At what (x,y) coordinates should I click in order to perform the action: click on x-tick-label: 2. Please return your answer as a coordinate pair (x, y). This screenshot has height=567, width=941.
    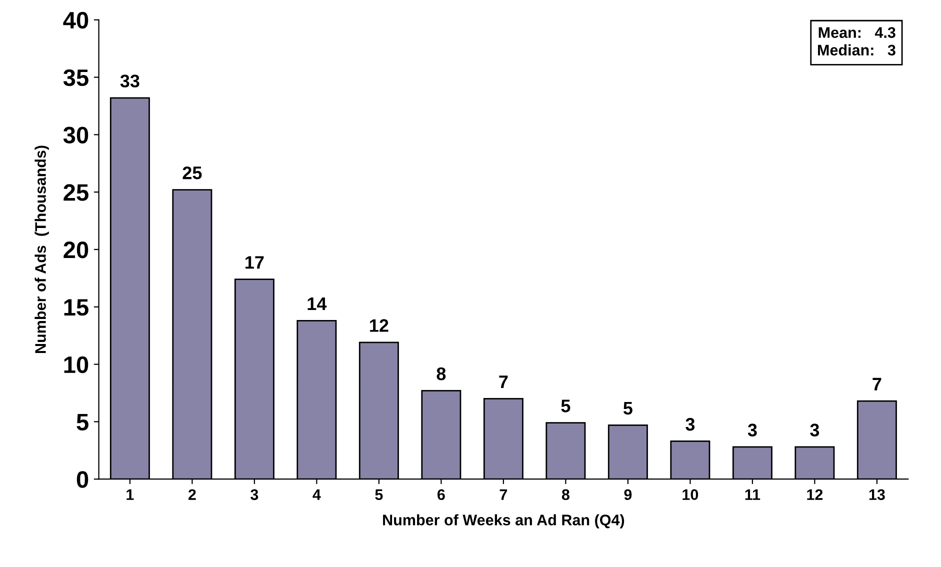
    Looking at the image, I should click on (192, 494).